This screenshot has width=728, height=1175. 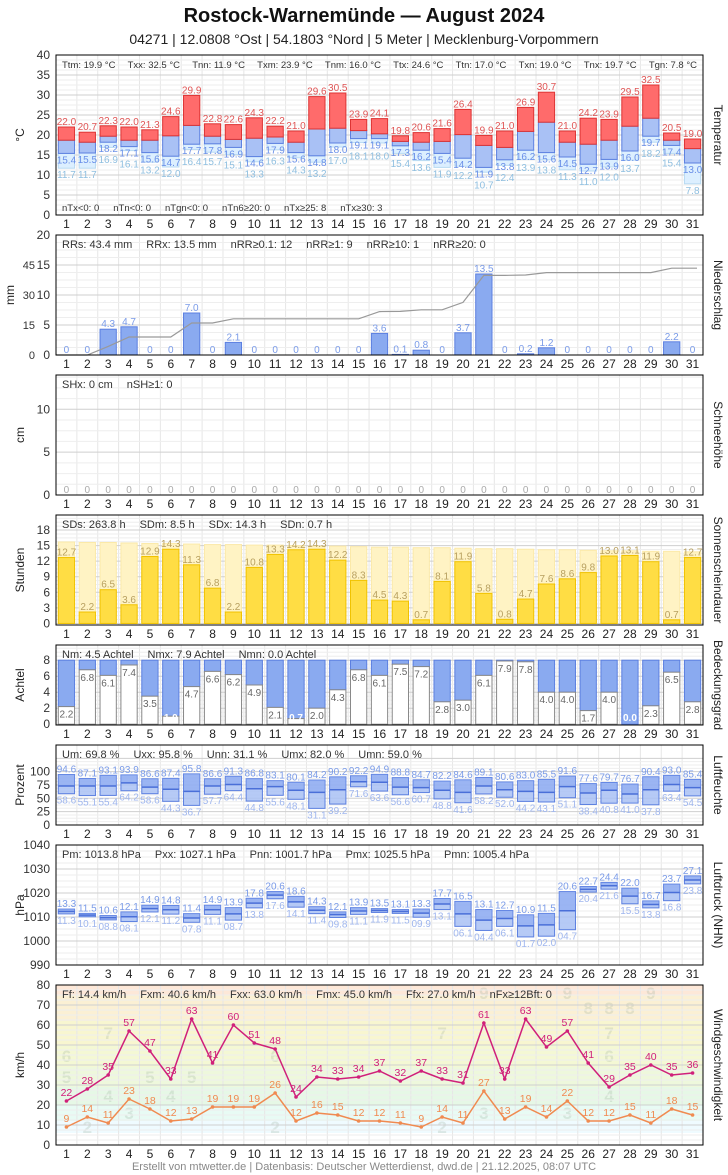 What do you see at coordinates (108, 1154) in the screenshot?
I see `x-tick-day: 3` at bounding box center [108, 1154].